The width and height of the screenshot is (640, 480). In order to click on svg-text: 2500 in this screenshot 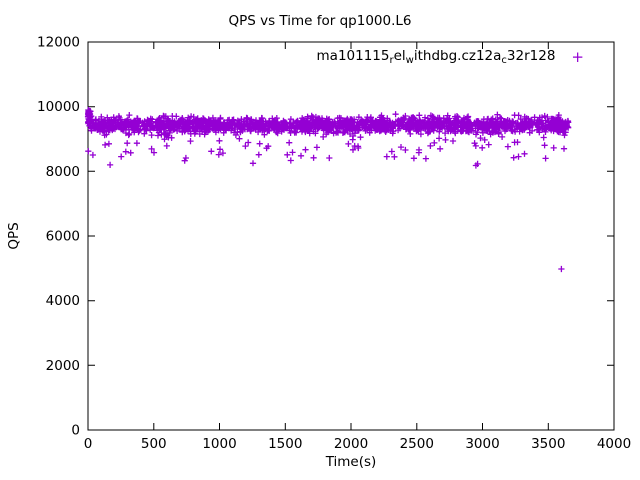, I will do `click(417, 444)`.